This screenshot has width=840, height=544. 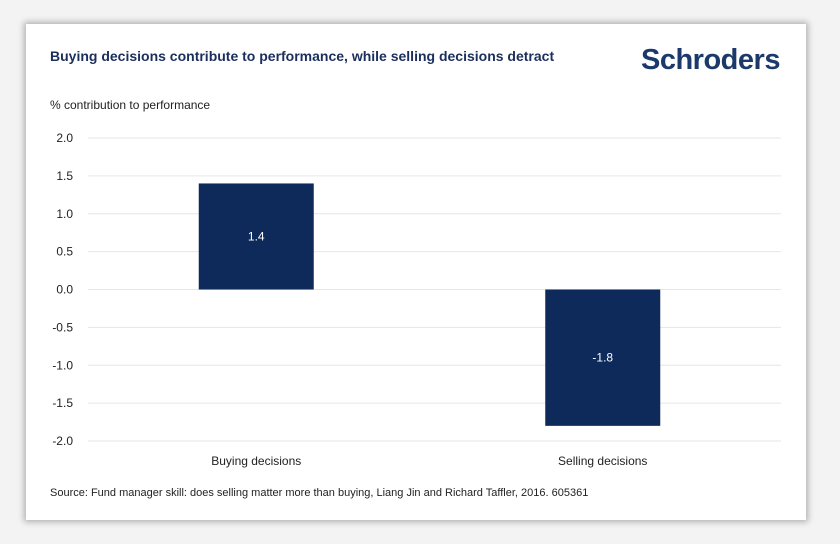 I want to click on y-tick-label: -2.0, so click(x=62, y=441).